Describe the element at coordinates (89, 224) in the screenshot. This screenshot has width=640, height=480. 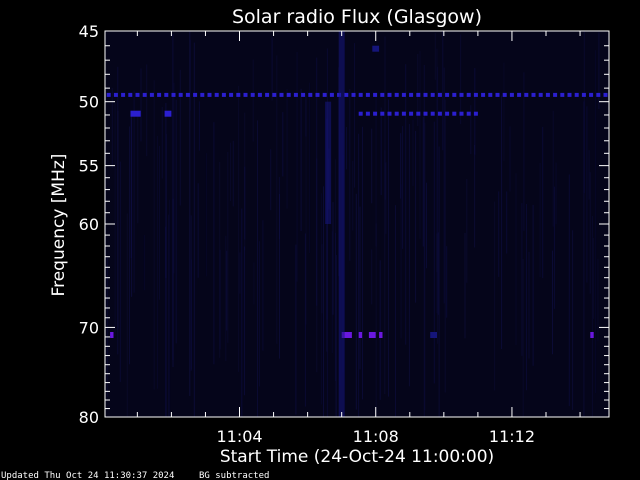
I see `y-tick-label: 60` at that location.